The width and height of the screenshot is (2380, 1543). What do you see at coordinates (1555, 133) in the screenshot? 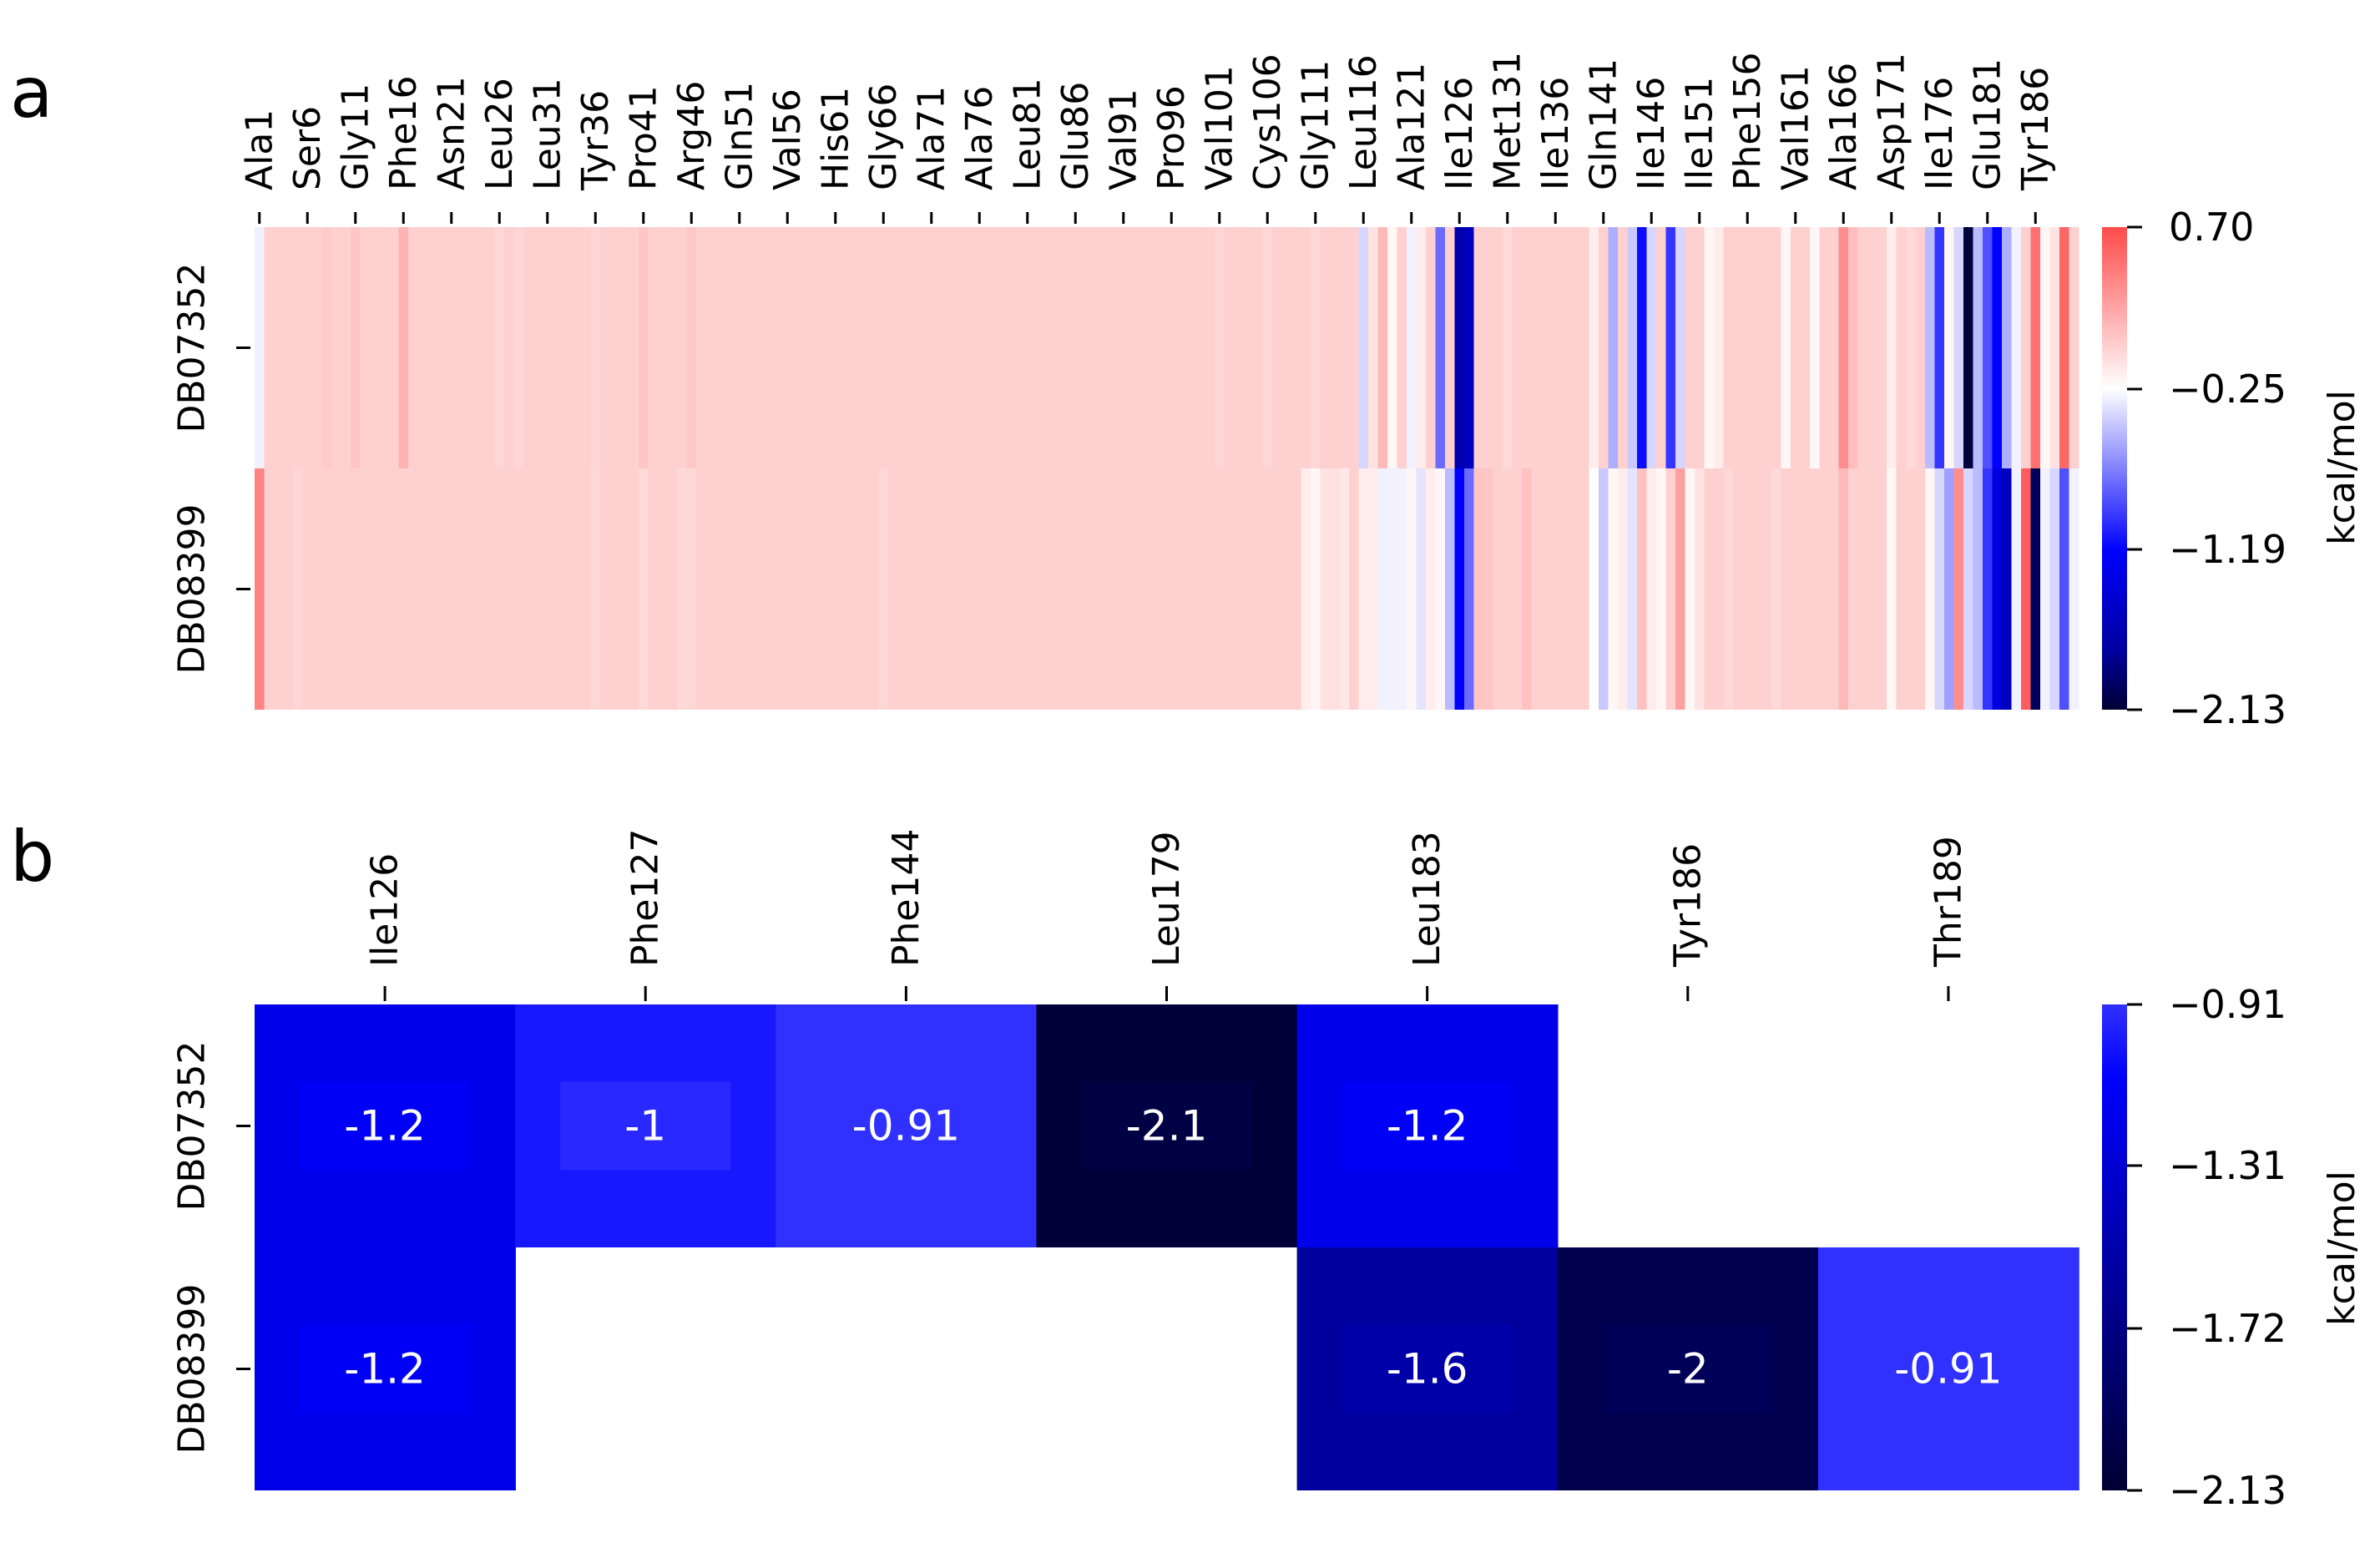
I see `x-tick-label: Ile136` at bounding box center [1555, 133].